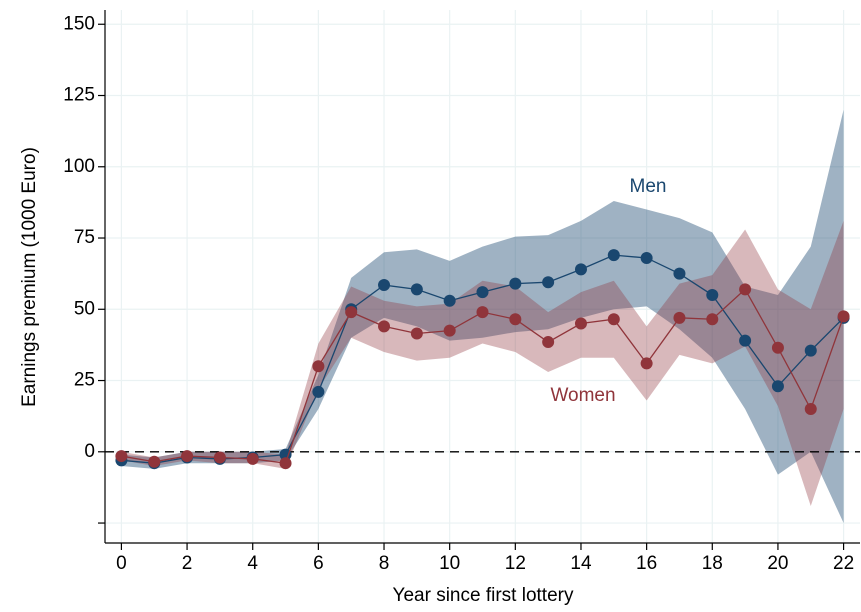 Image resolution: width=861 pixels, height=612 pixels. I want to click on x-tick-label: 22, so click(843, 563).